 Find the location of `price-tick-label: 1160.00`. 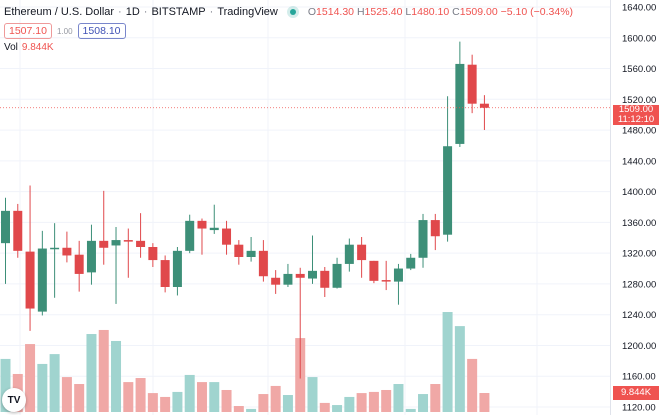

price-tick-label: 1160.00 is located at coordinates (639, 377).